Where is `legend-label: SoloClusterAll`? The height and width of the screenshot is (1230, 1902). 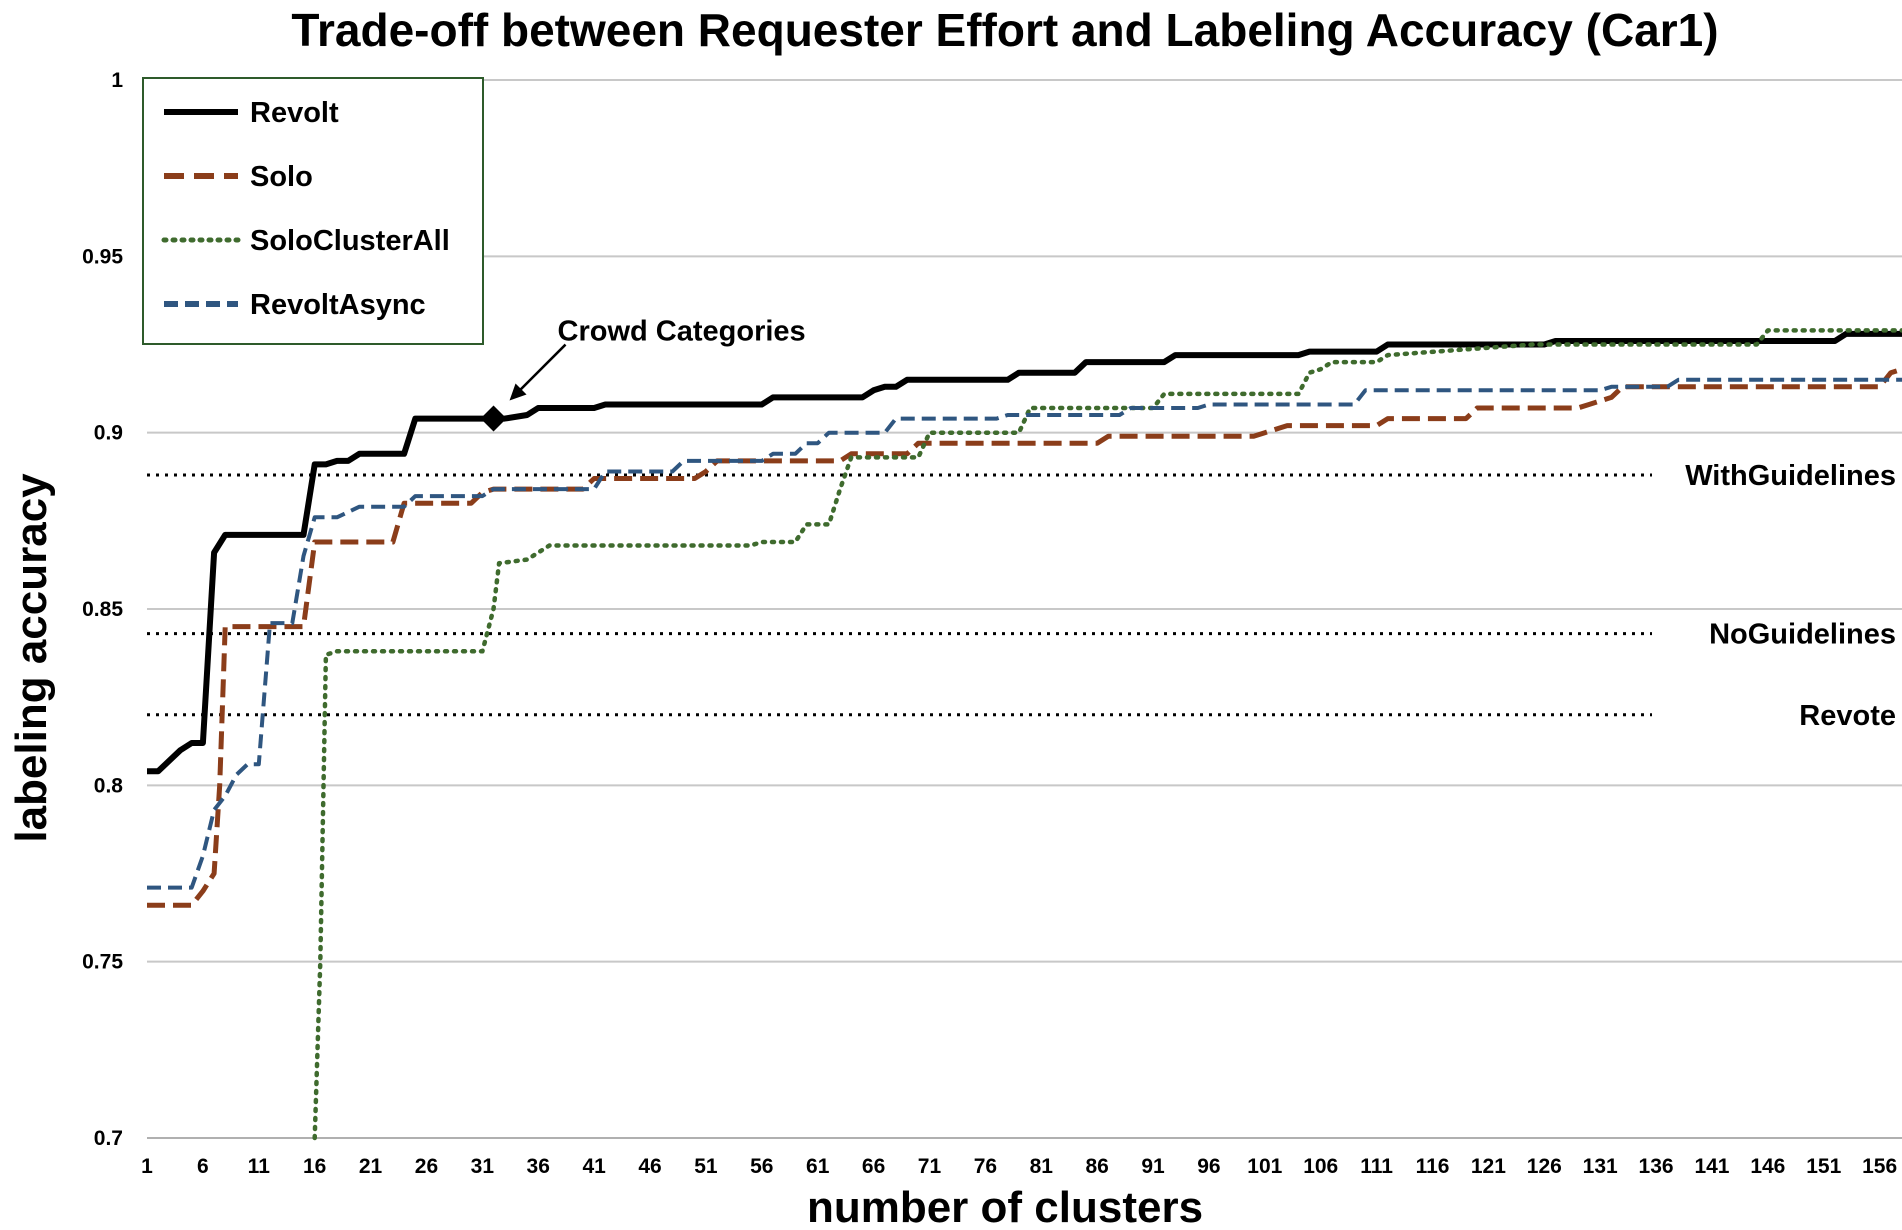
legend-label: SoloClusterAll is located at coordinates (350, 241).